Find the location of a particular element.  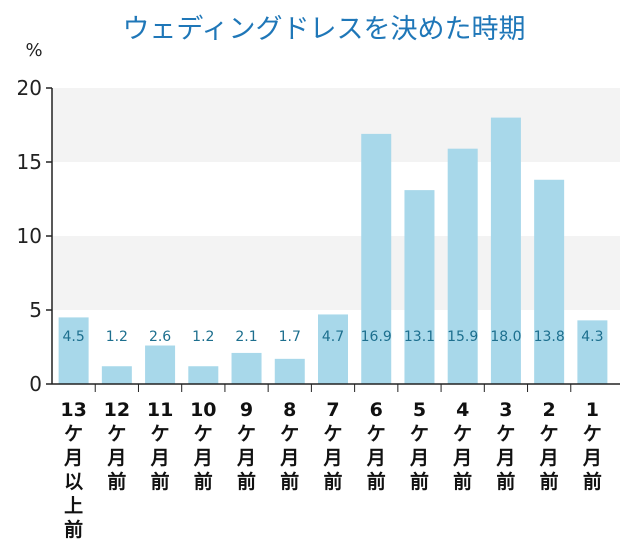

y-tick-label-2: 10 is located at coordinates (29, 236).